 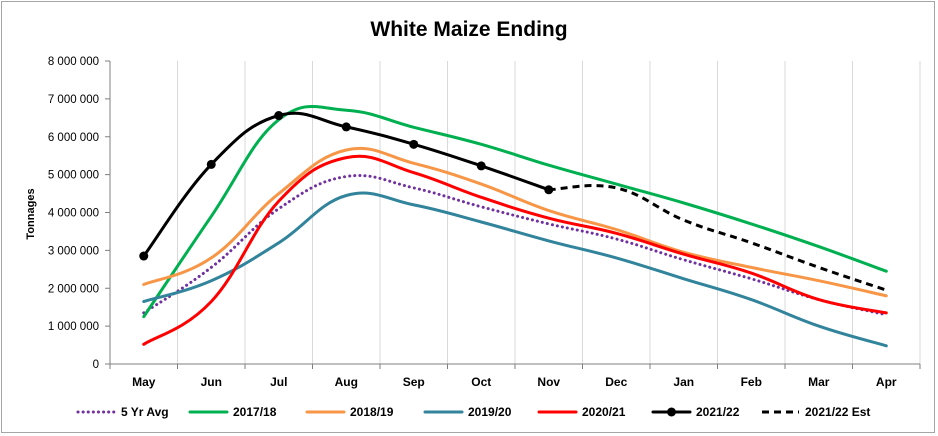 What do you see at coordinates (683, 382) in the screenshot?
I see `x-tick-label: Jan` at bounding box center [683, 382].